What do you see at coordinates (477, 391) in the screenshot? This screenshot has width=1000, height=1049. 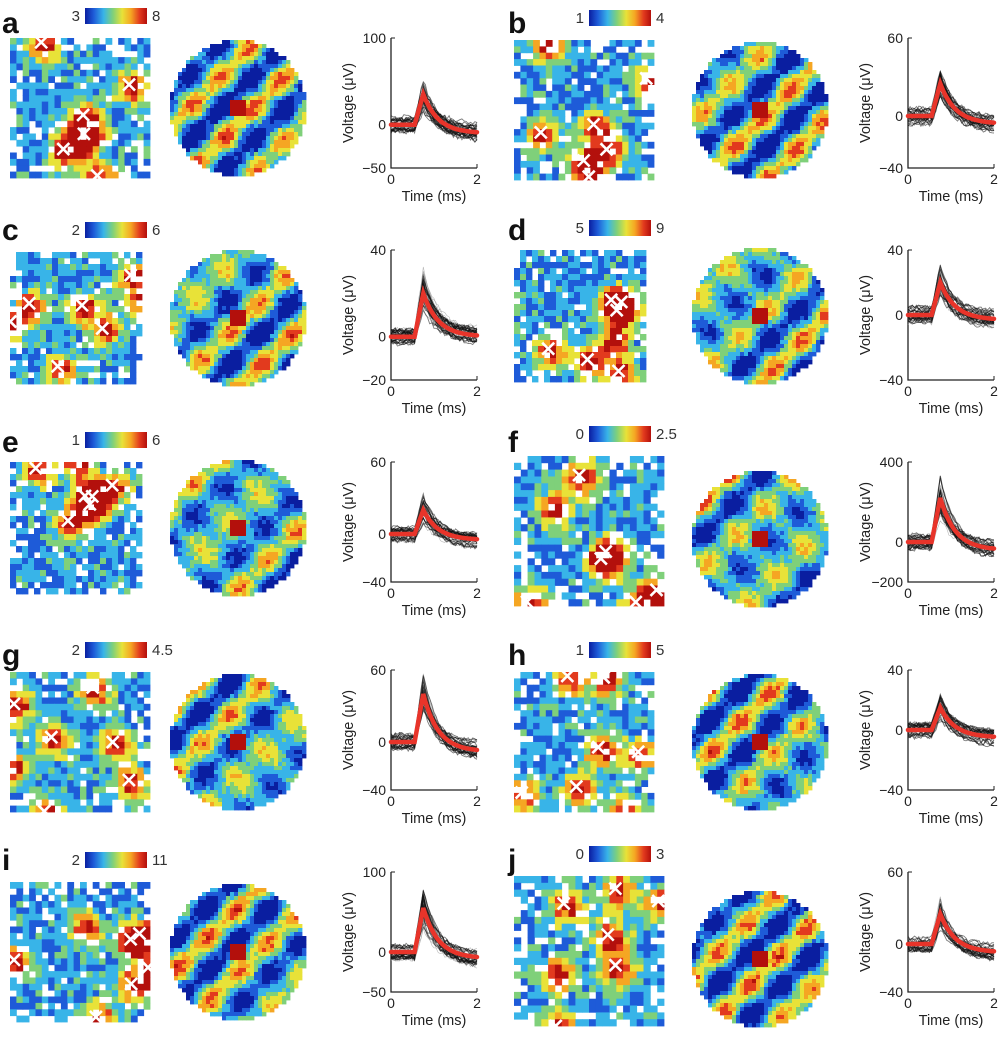 I see `x-tick-label: 2` at bounding box center [477, 391].